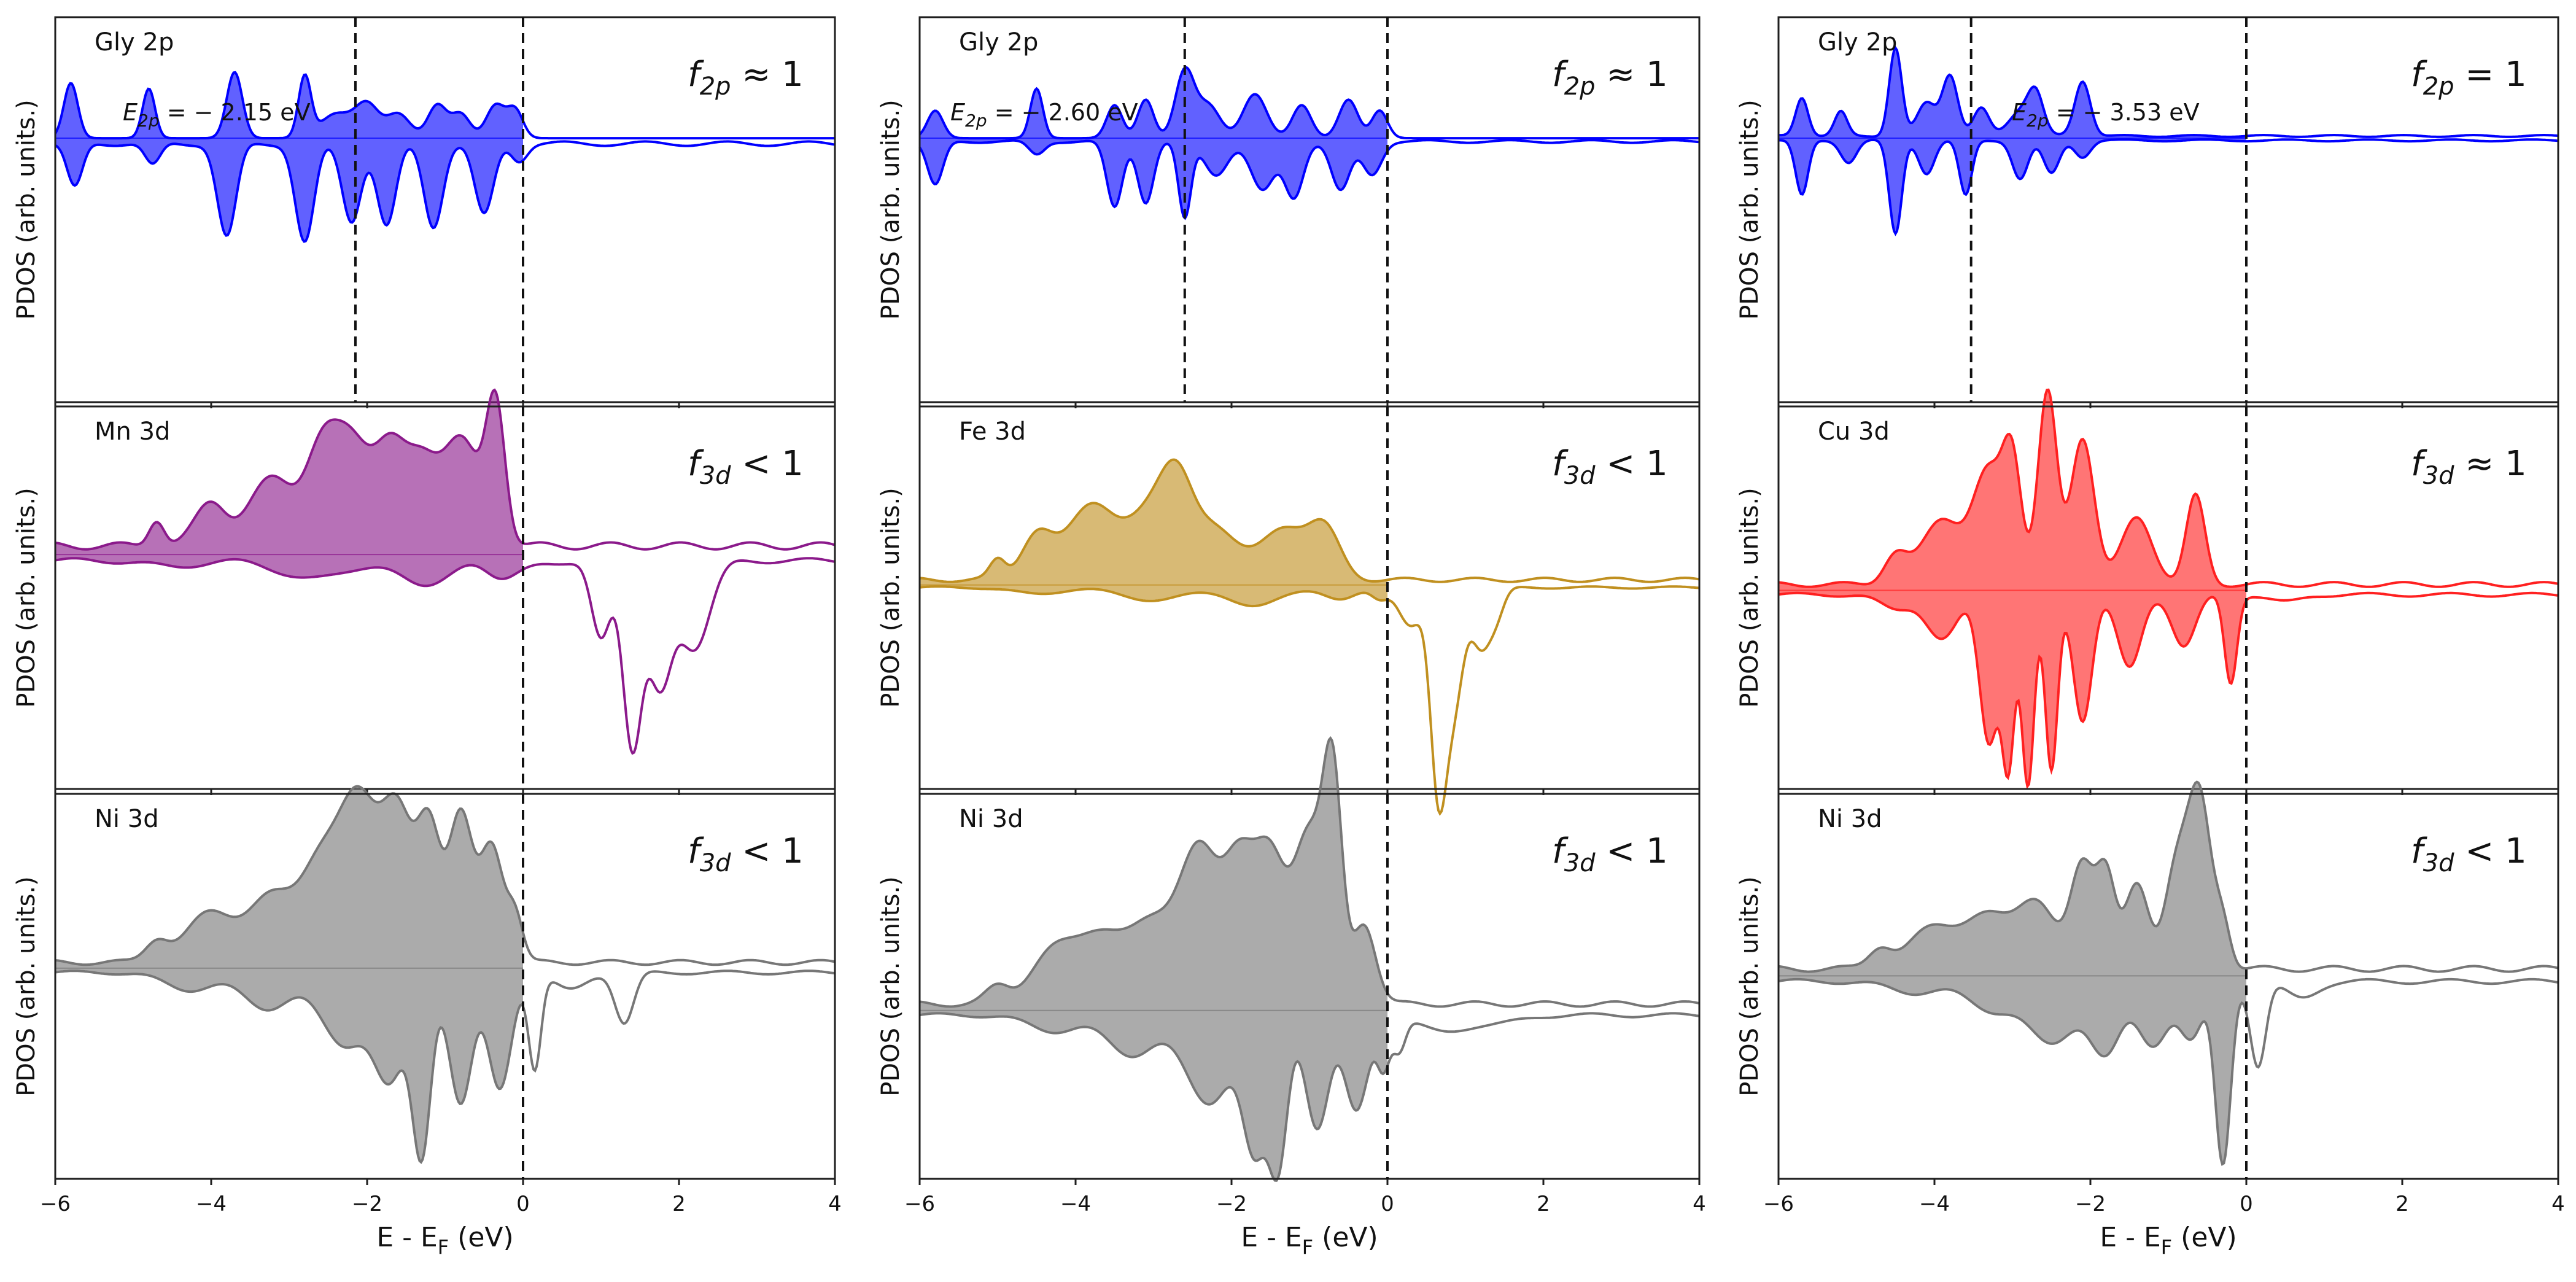 The height and width of the screenshot is (1282, 2576). Describe the element at coordinates (2469, 467) in the screenshot. I see `occupancy-annotation: f3d ≈ 1` at that location.